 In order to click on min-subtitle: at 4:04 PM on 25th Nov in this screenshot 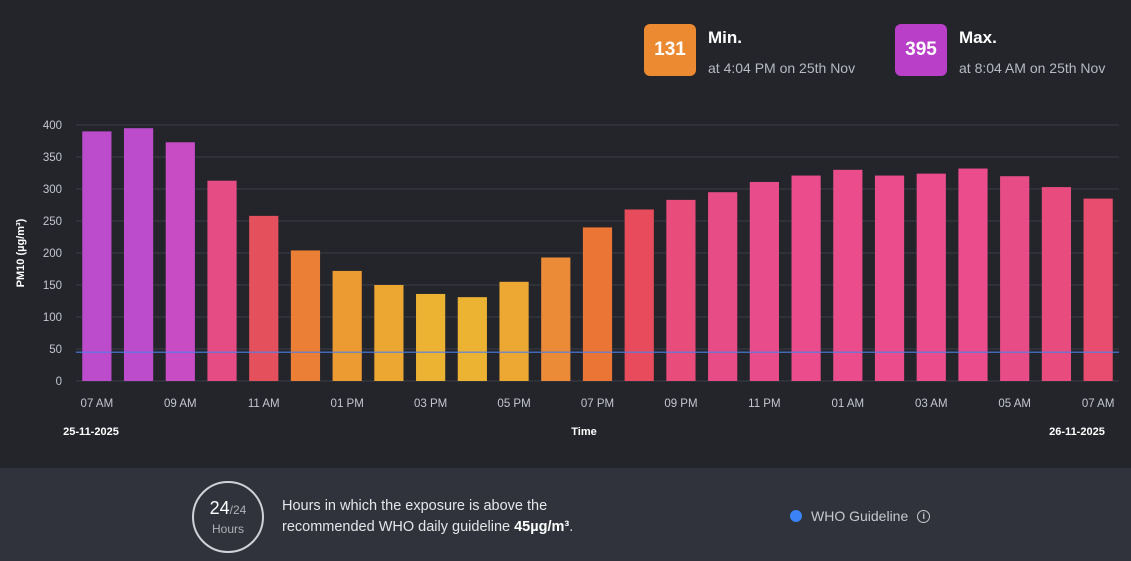, I will do `click(782, 68)`.